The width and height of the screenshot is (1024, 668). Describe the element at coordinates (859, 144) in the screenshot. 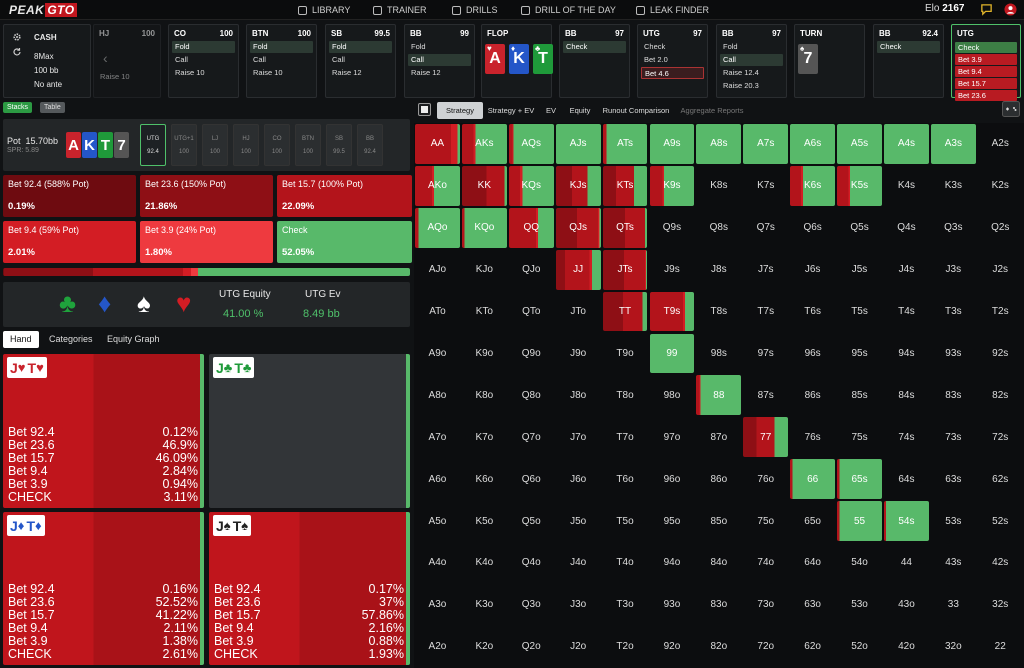

I see `grid-cell: A5s` at that location.